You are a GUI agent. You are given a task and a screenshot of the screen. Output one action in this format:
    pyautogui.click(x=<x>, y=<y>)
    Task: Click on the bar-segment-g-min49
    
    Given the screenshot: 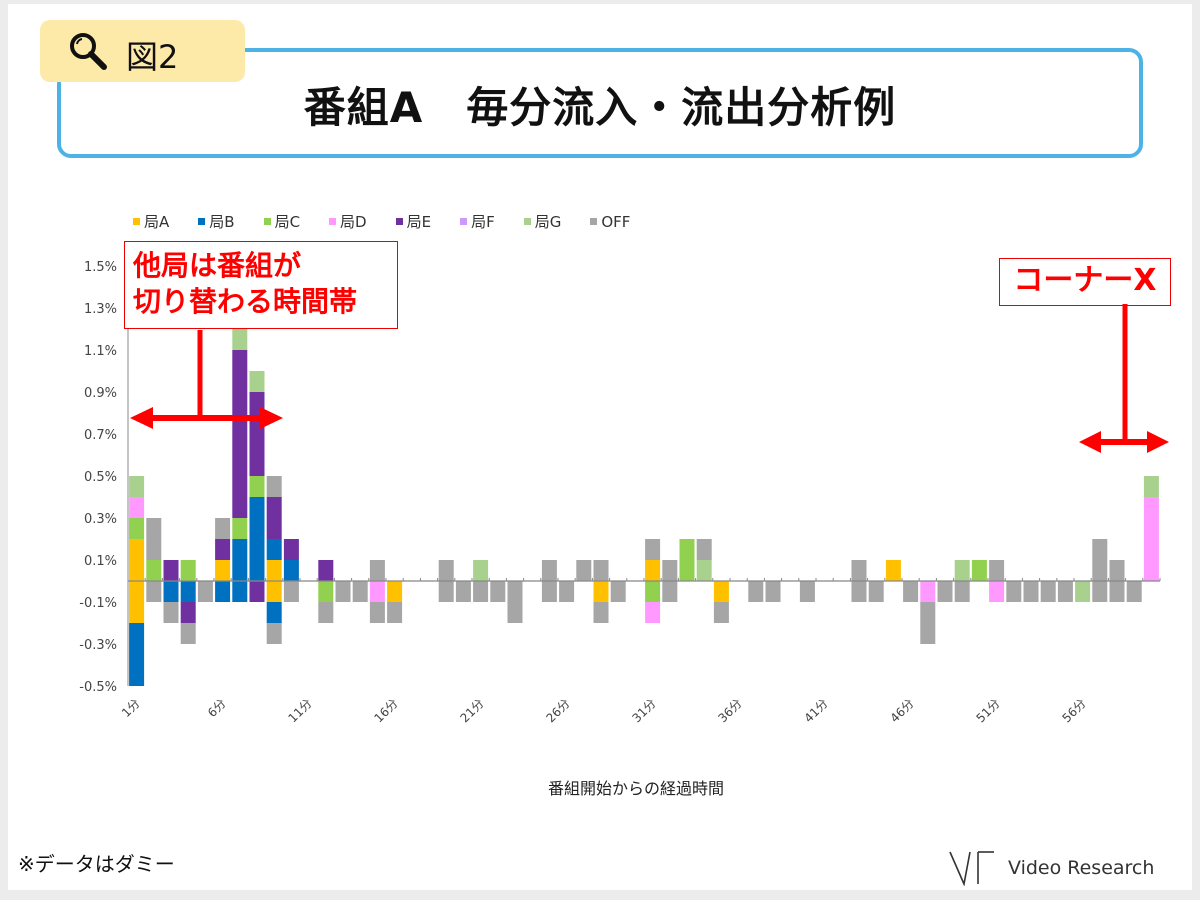 What is the action you would take?
    pyautogui.click(x=962, y=570)
    